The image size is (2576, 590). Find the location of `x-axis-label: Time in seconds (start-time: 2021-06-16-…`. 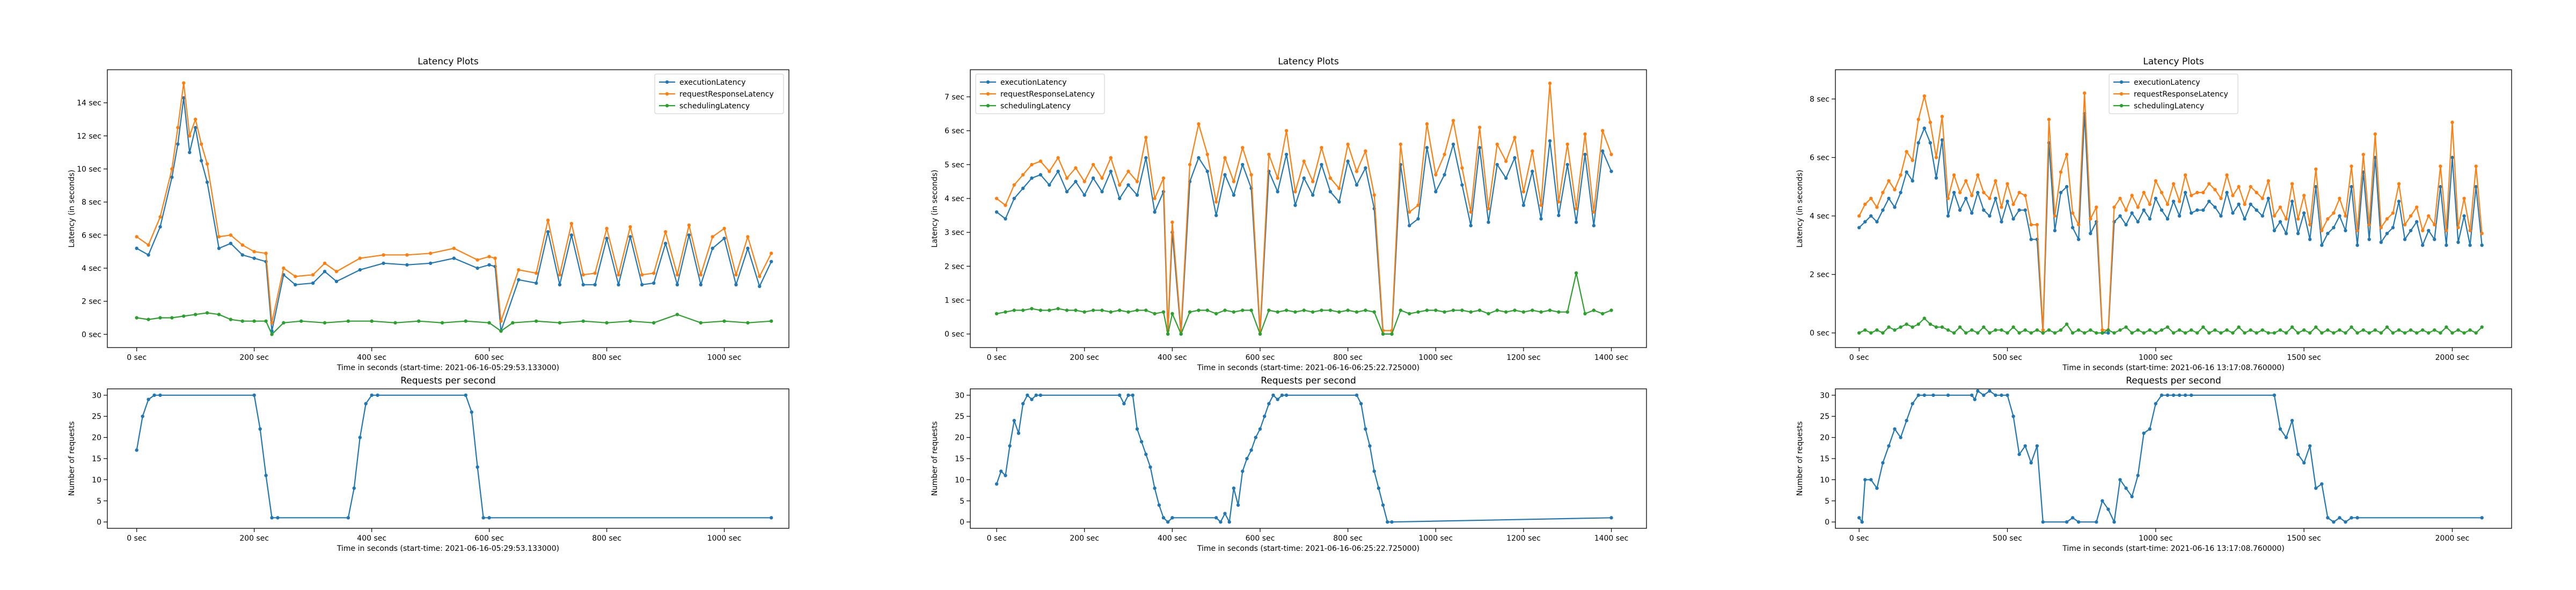

x-axis-label: Time in seconds (start-time: 2021-06-16-… is located at coordinates (447, 368).